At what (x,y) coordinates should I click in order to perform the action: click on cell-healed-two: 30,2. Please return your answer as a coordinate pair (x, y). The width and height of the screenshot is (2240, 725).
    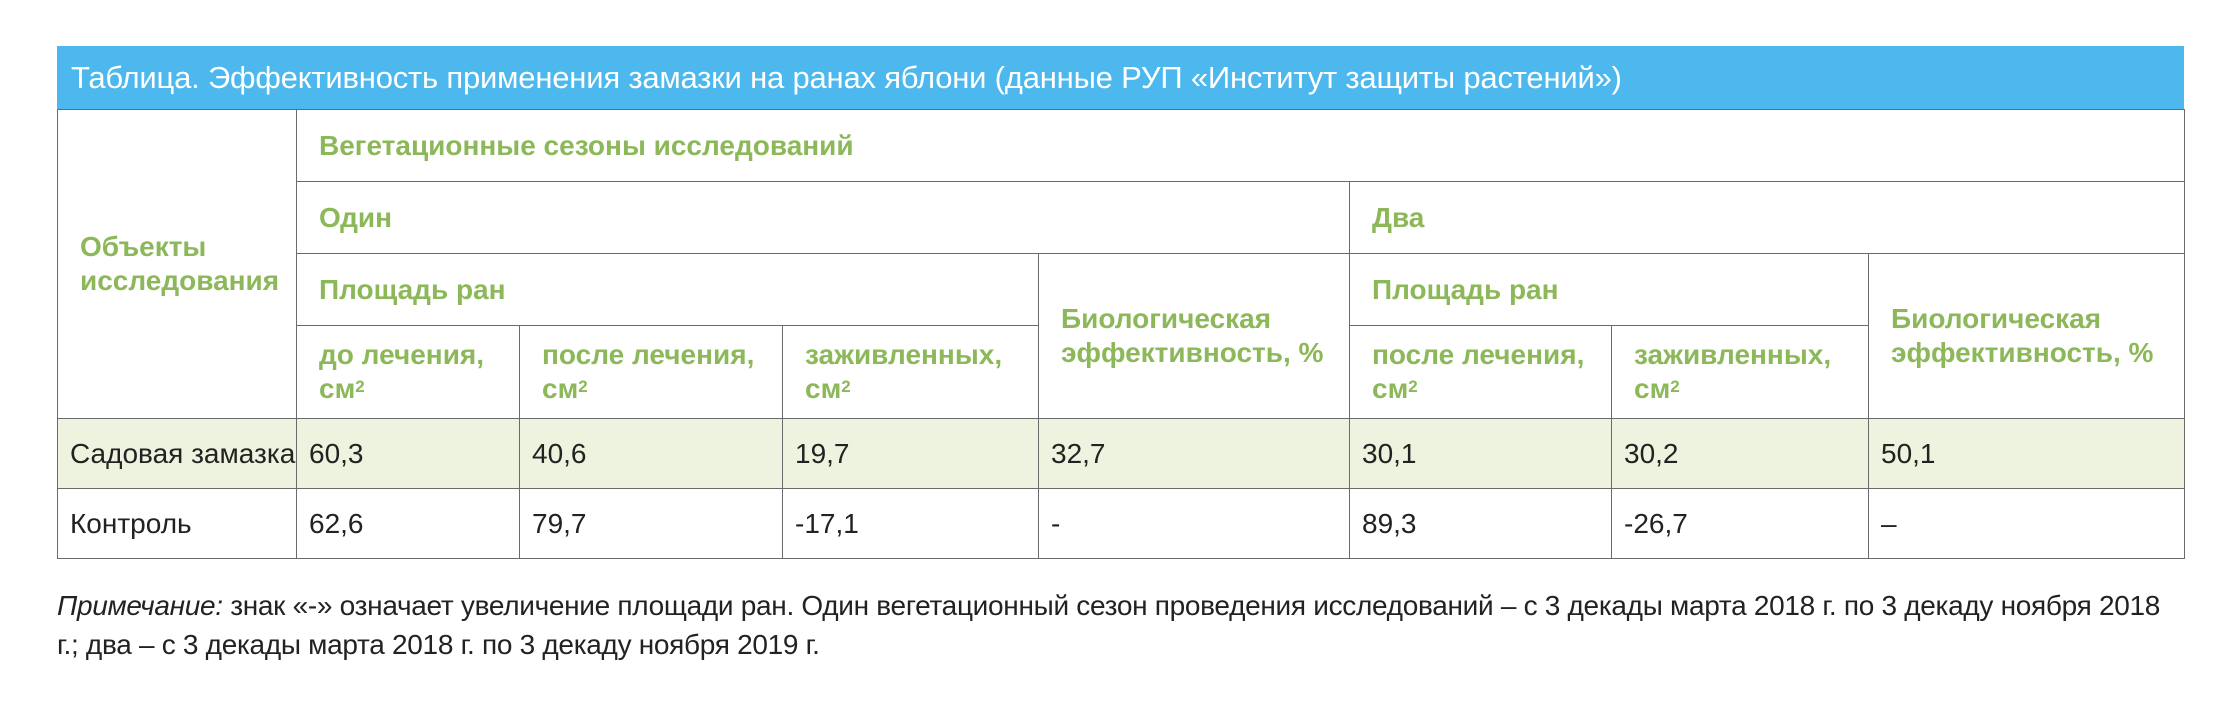
    Looking at the image, I should click on (1740, 453).